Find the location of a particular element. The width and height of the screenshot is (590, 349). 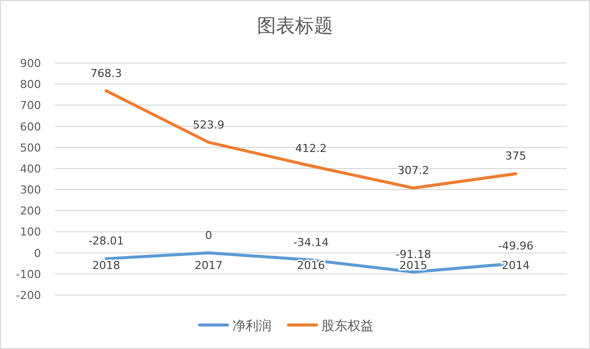

y-tick-label: -100 is located at coordinates (28, 274).